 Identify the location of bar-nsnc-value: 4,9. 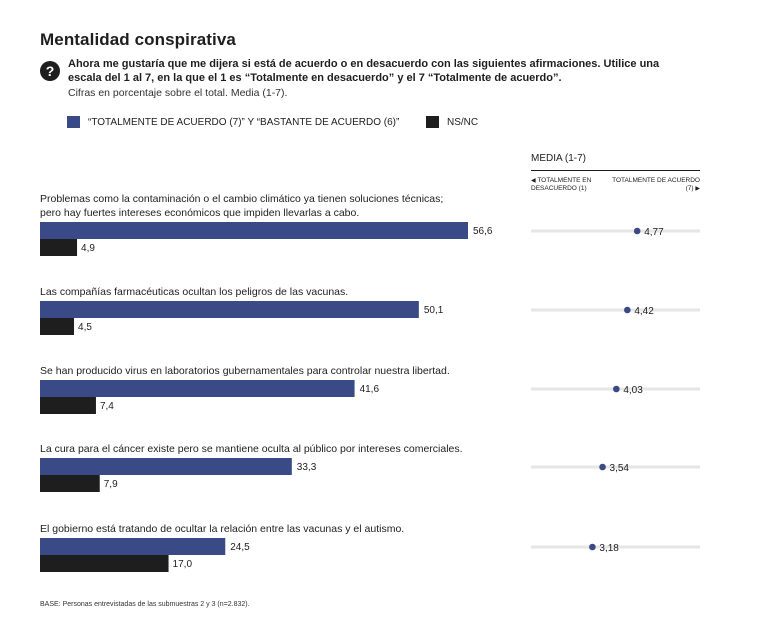
(88, 248).